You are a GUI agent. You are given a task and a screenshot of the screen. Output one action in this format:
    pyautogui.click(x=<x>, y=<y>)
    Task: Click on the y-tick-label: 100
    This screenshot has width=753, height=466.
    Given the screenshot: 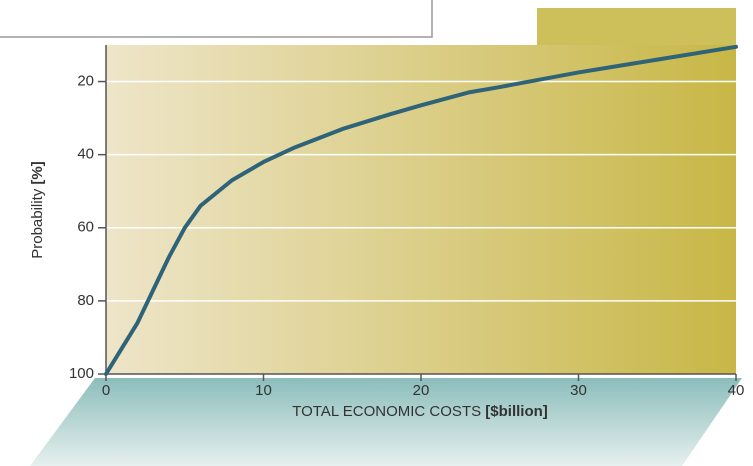 What is the action you would take?
    pyautogui.click(x=81, y=373)
    